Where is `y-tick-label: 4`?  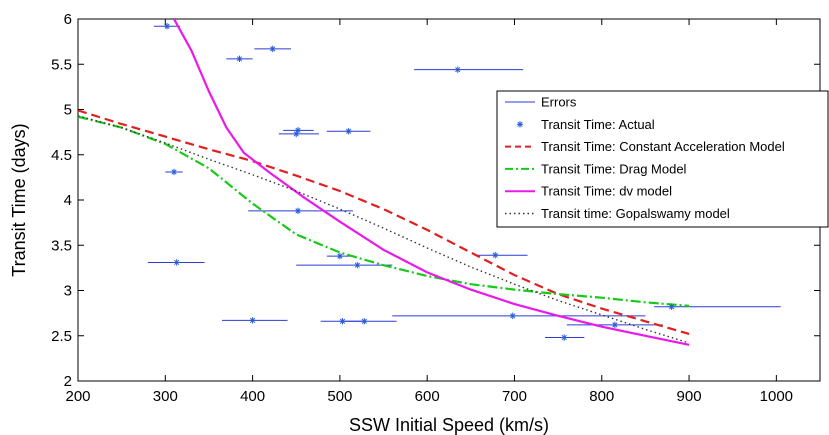
y-tick-label: 4 is located at coordinates (68, 200).